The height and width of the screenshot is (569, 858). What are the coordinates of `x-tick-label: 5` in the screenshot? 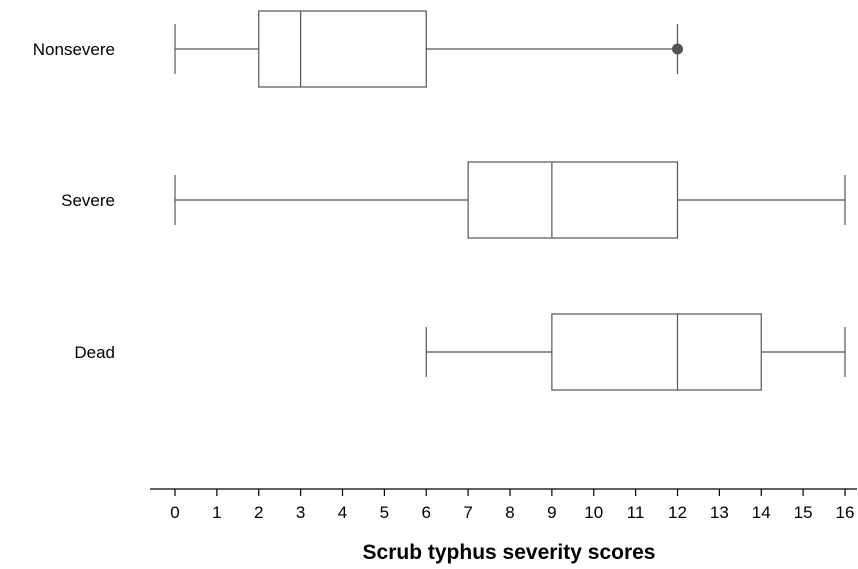 It's located at (384, 512).